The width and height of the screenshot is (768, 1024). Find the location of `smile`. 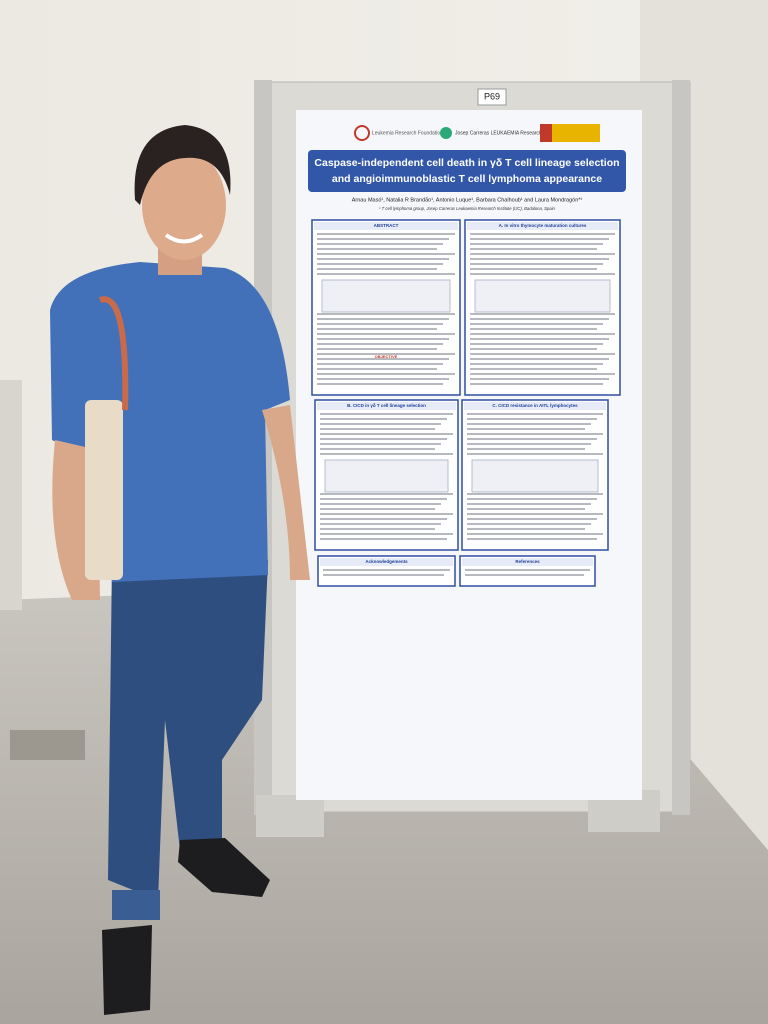

smile is located at coordinates (184, 238).